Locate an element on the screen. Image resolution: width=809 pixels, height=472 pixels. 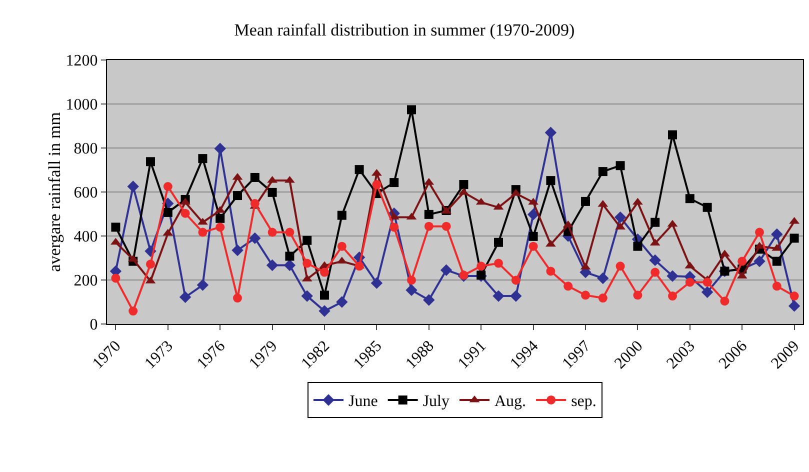
y-tick-label: 200 is located at coordinates (86, 281).